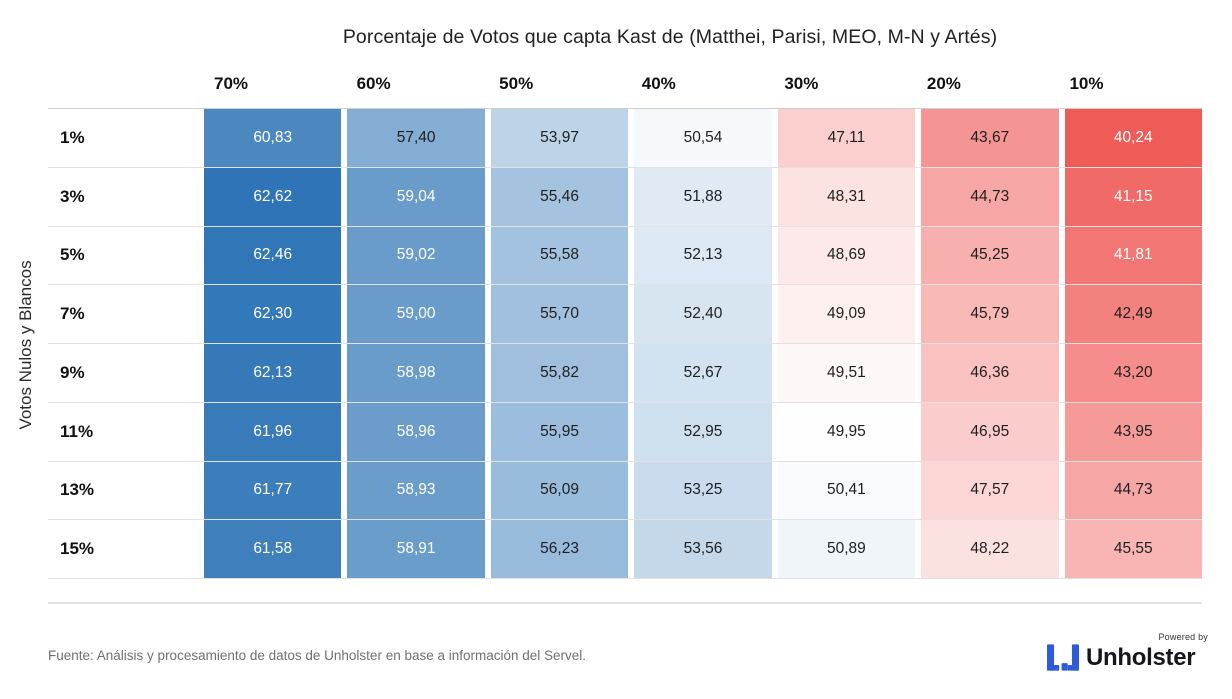 This screenshot has height=699, width=1232. Describe the element at coordinates (846, 255) in the screenshot. I see `heatmap-cell: 48,69` at that location.